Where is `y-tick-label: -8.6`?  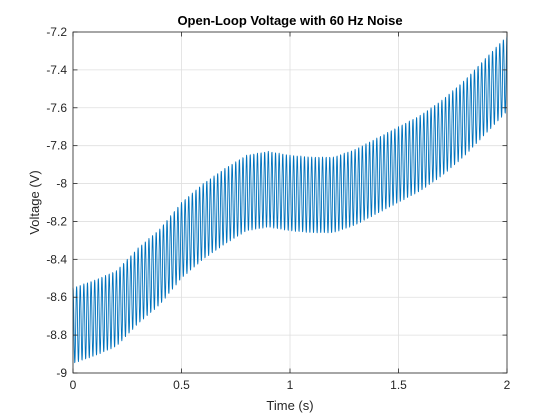 y-tick-label: -8.6 is located at coordinates (56, 297).